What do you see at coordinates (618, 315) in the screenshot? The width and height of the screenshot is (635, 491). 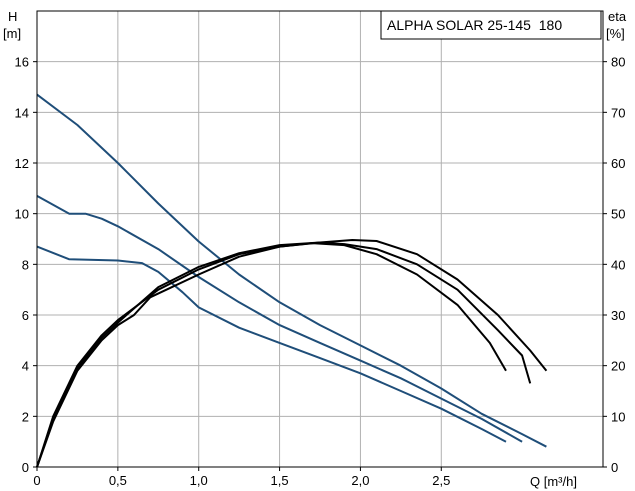 I see `right-tick-label: 30` at bounding box center [618, 315].